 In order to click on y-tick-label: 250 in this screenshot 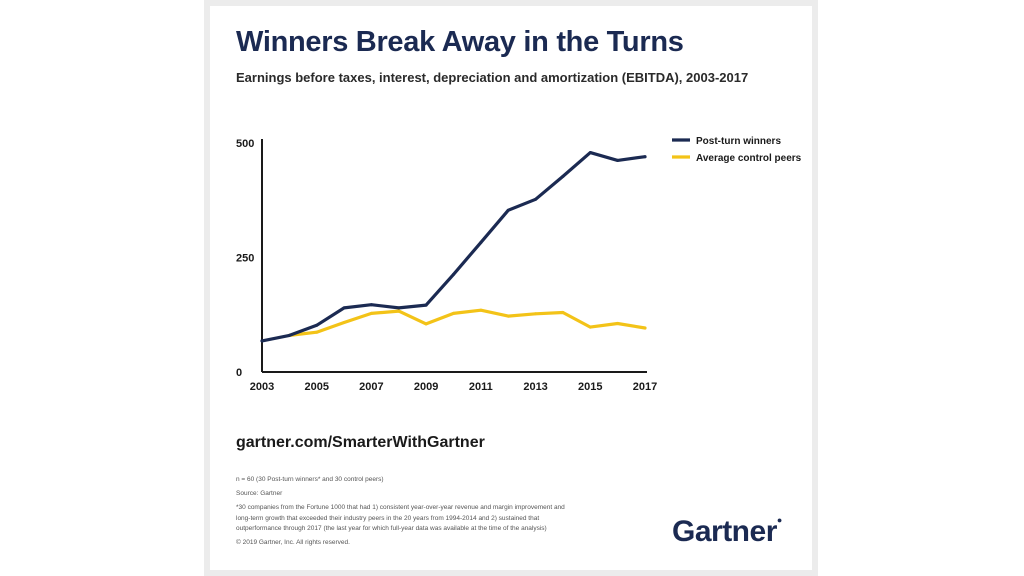, I will do `click(245, 259)`.